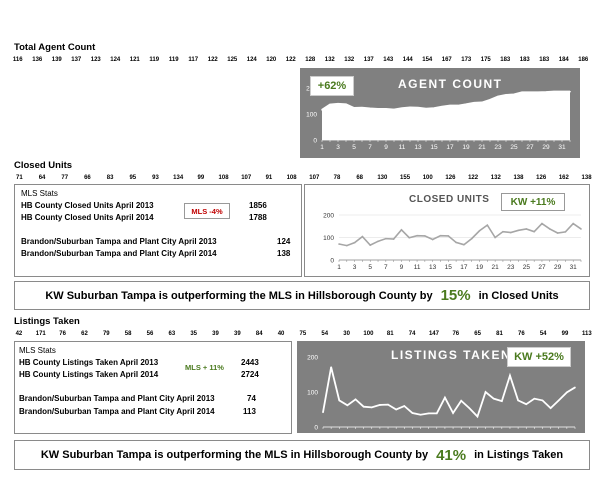 The image size is (603, 481). I want to click on number-cell: 35, so click(194, 334).